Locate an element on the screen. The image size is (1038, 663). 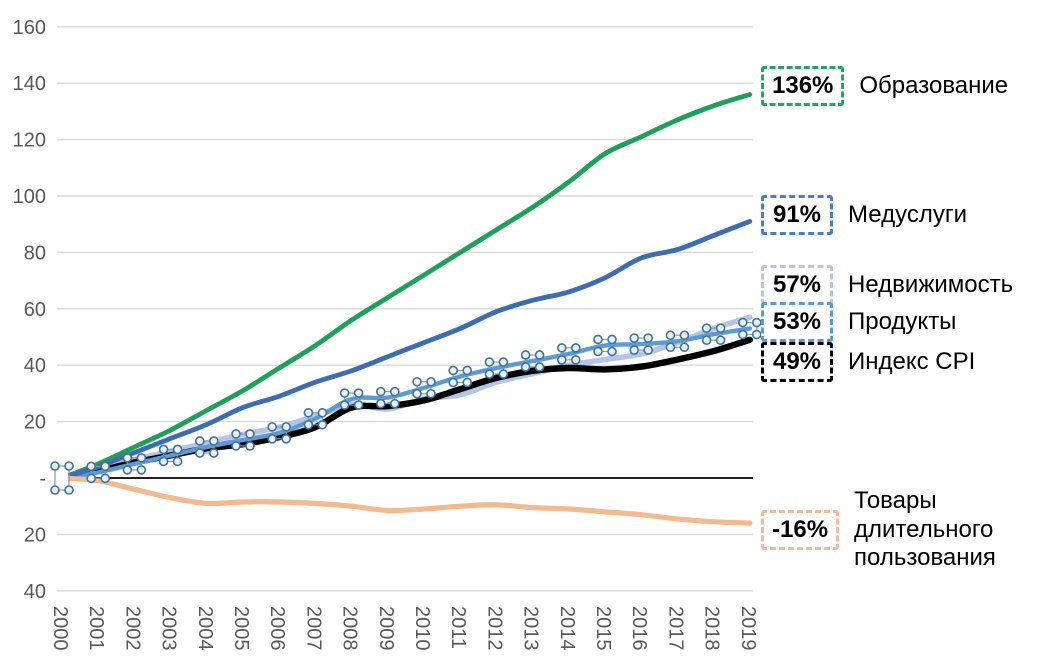
x-tick-label: 2018 is located at coordinates (712, 628).